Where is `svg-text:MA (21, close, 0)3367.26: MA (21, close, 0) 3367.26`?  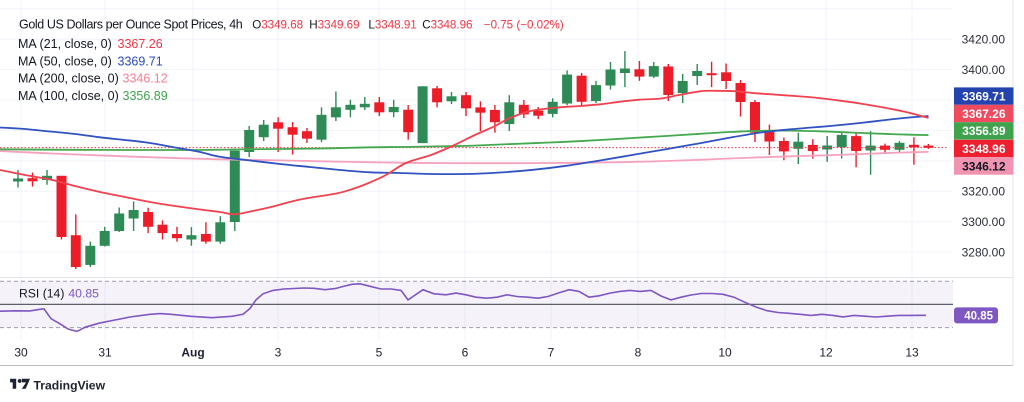
svg-text:MA (21, close, 0)3367.26: MA (21, close, 0) 3367.26 is located at coordinates (90, 44).